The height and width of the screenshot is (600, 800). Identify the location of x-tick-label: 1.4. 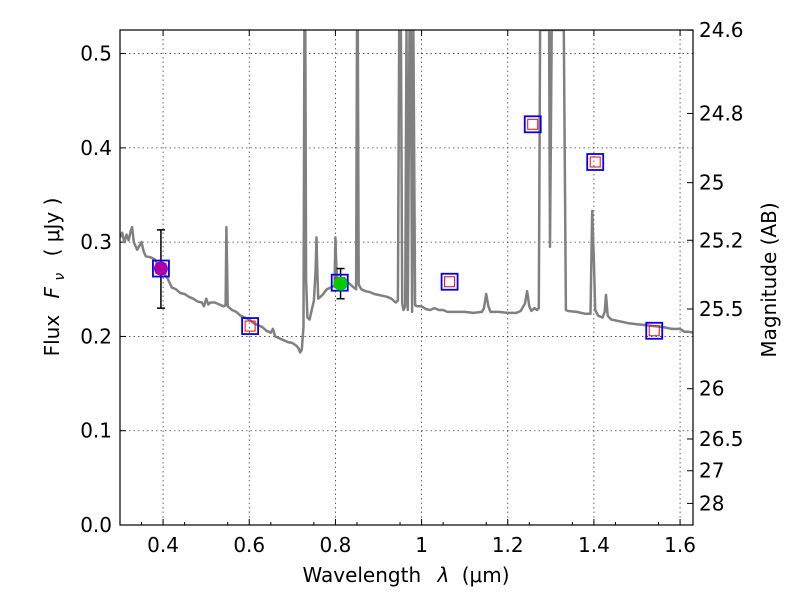
(594, 545).